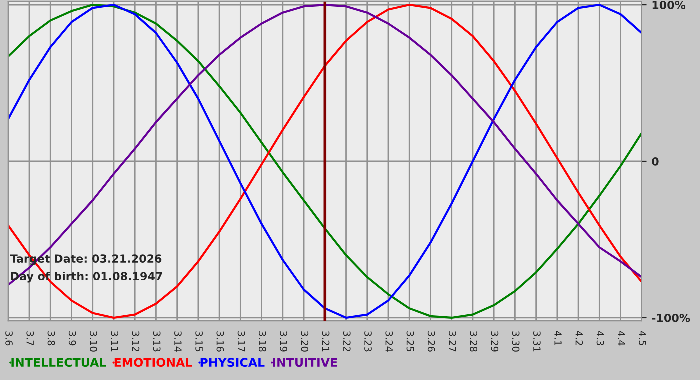 The height and width of the screenshot is (380, 700). I want to click on x-tick-label: 3.25, so click(410, 342).